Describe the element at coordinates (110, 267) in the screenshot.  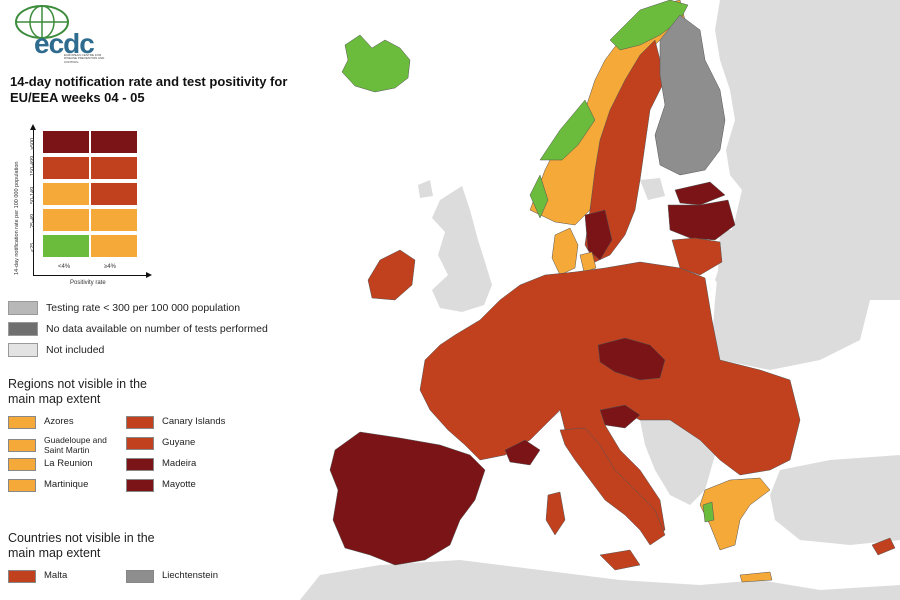
I see `col-label-1: ≥4%` at that location.